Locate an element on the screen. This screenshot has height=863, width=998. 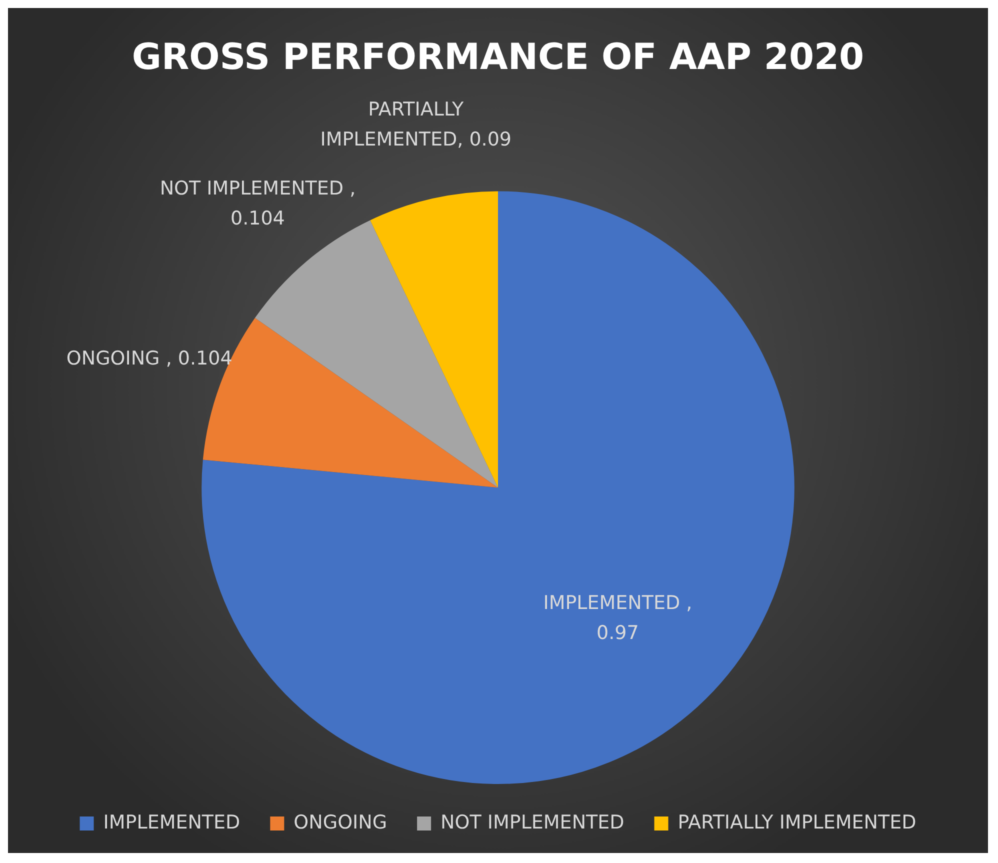
legend-label: IMPLEMENTED is located at coordinates (171, 822).